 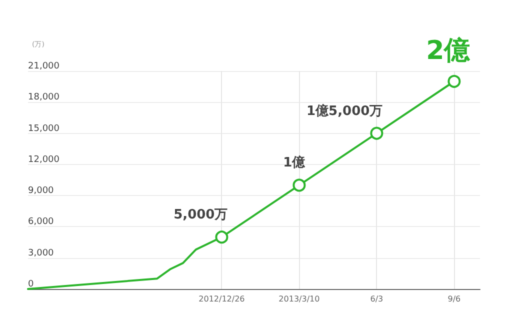 What do you see at coordinates (344, 110) in the screenshot?
I see `annotation: 1億5,000万` at bounding box center [344, 110].